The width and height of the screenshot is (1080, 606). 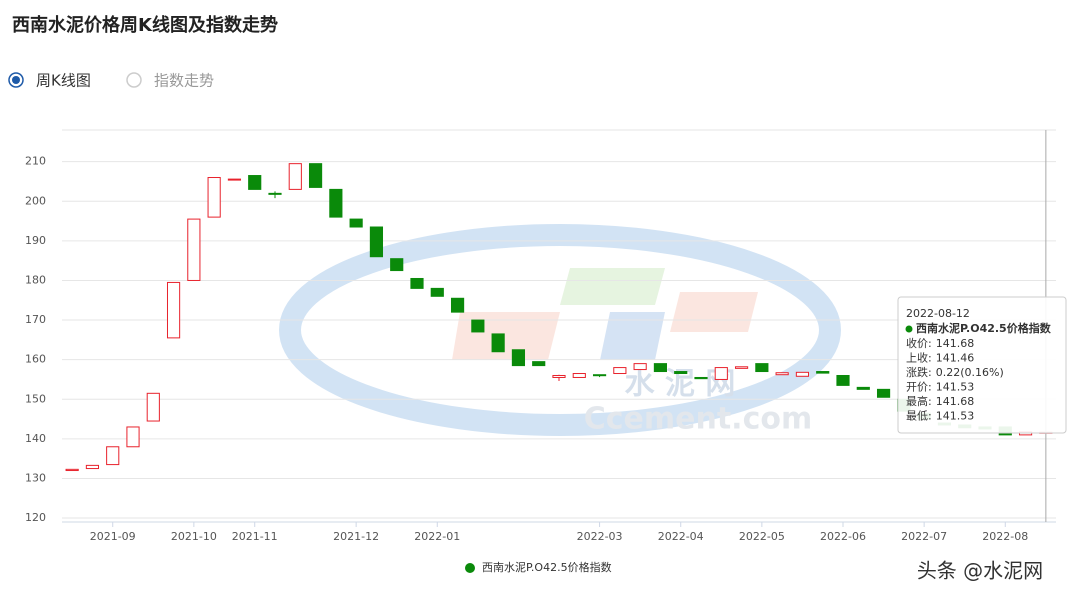 What do you see at coordinates (35, 517) in the screenshot?
I see `y-tick-label: 120` at bounding box center [35, 517].